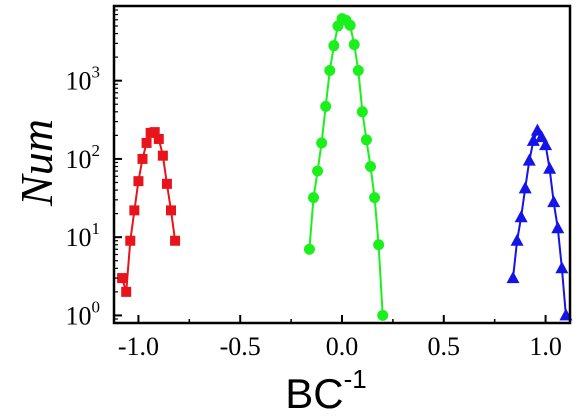 Image resolution: width=578 pixels, height=418 pixels. What do you see at coordinates (83, 157) in the screenshot?
I see `y-tick-label: 10²` at bounding box center [83, 157].